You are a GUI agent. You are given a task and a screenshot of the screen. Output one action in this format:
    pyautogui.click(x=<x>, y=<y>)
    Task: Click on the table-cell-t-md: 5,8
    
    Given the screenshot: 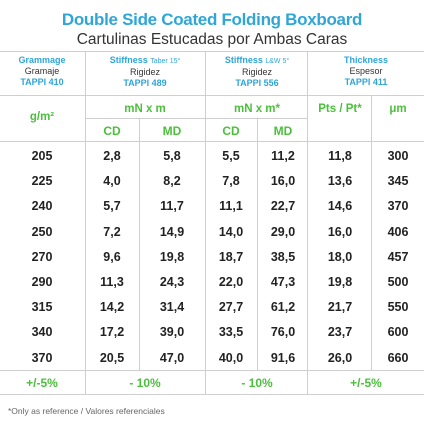 What is the action you would take?
    pyautogui.click(x=172, y=156)
    